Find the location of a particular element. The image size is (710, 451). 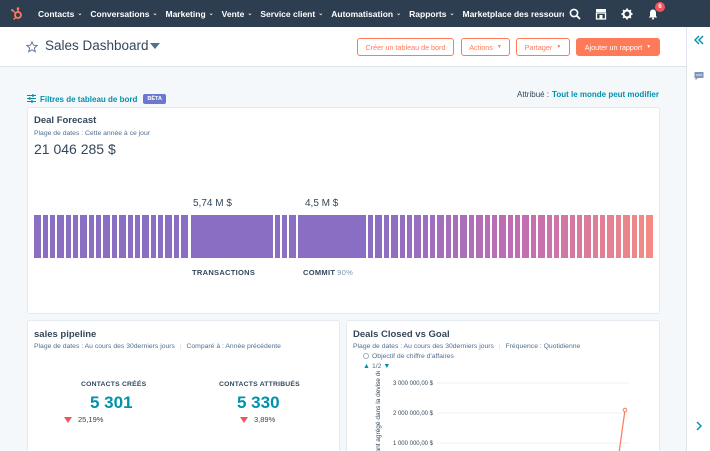

nav-item-marketing: Marketing ⌄ is located at coordinates (189, 13).